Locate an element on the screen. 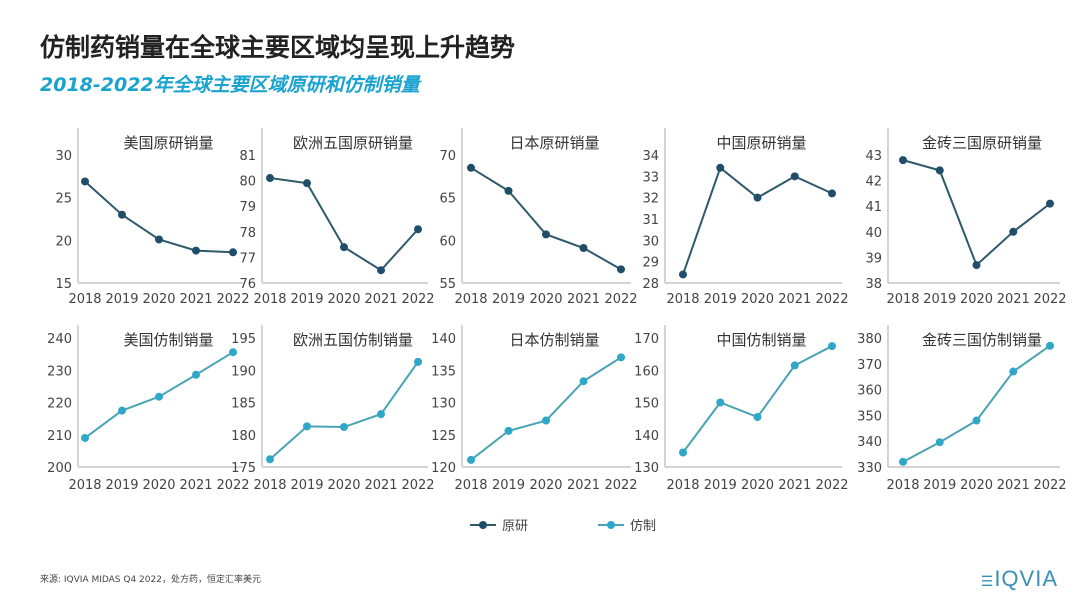  y-tick-label: 160 is located at coordinates (646, 371).